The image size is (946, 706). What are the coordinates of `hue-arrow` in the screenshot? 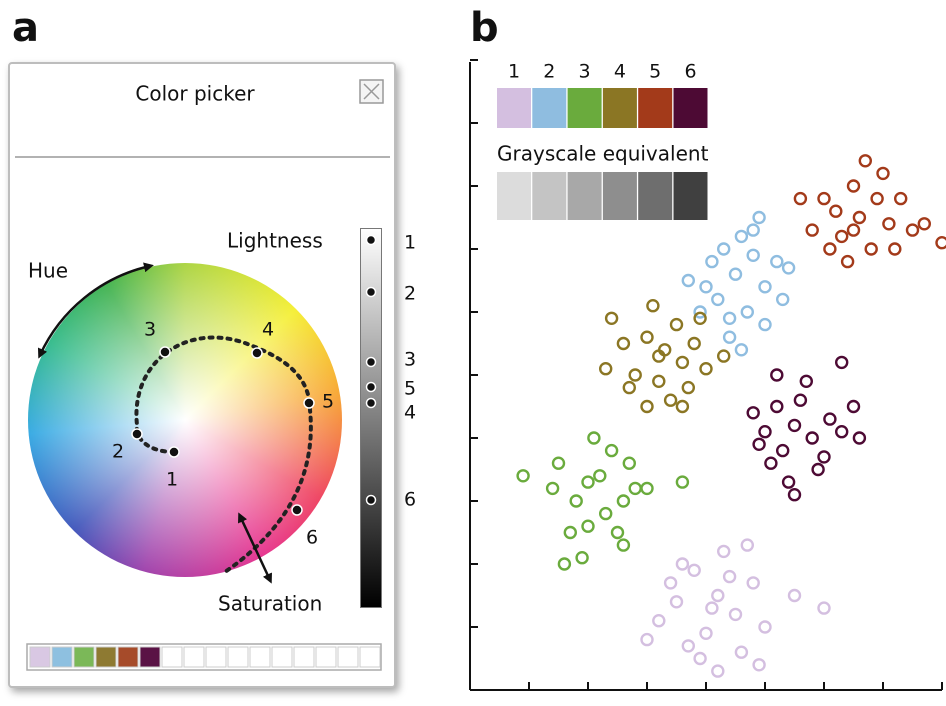 It's located at (95, 310).